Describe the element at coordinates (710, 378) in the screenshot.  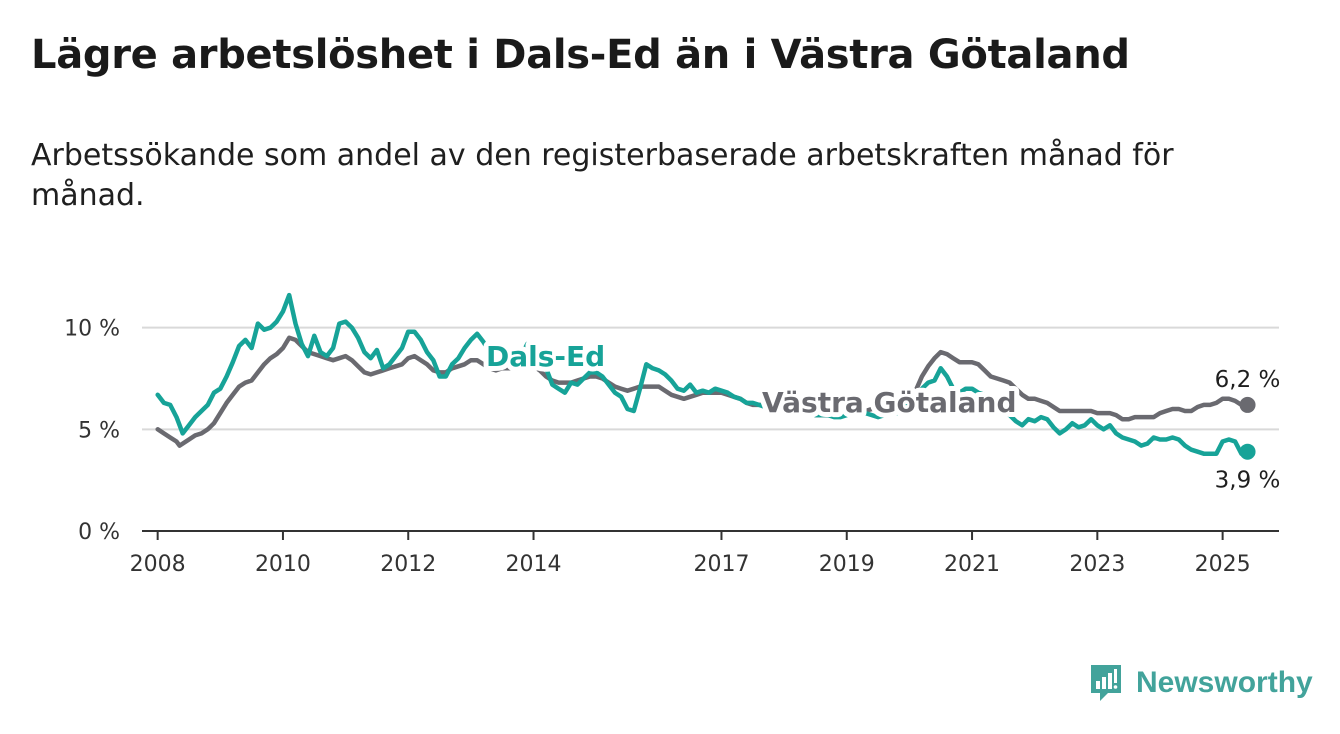
I see `grid-lines` at that location.